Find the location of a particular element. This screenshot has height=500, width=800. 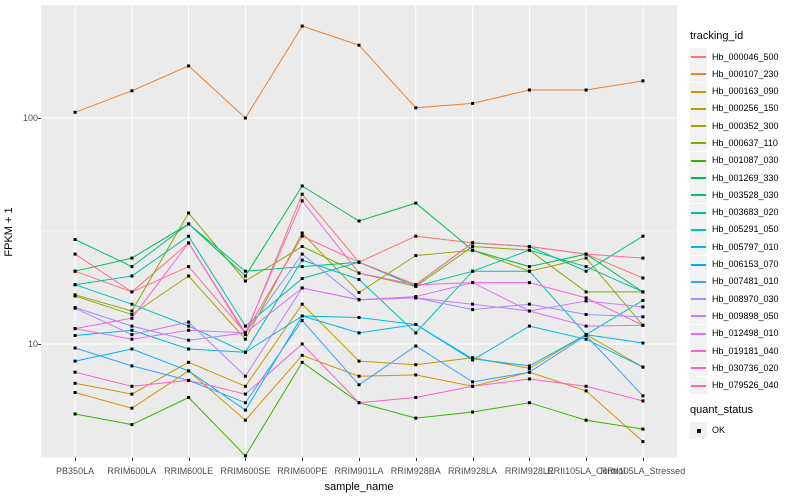

legend-item-label: Hb_003683_020 is located at coordinates (745, 212).